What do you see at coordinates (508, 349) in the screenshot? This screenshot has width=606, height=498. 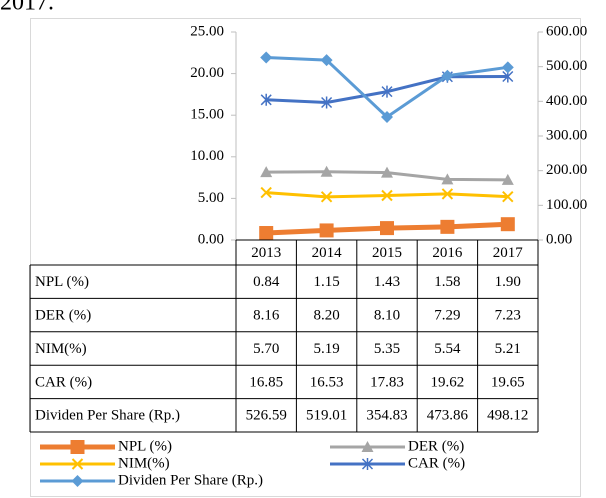 I see `table-cell: 5.21` at bounding box center [508, 349].